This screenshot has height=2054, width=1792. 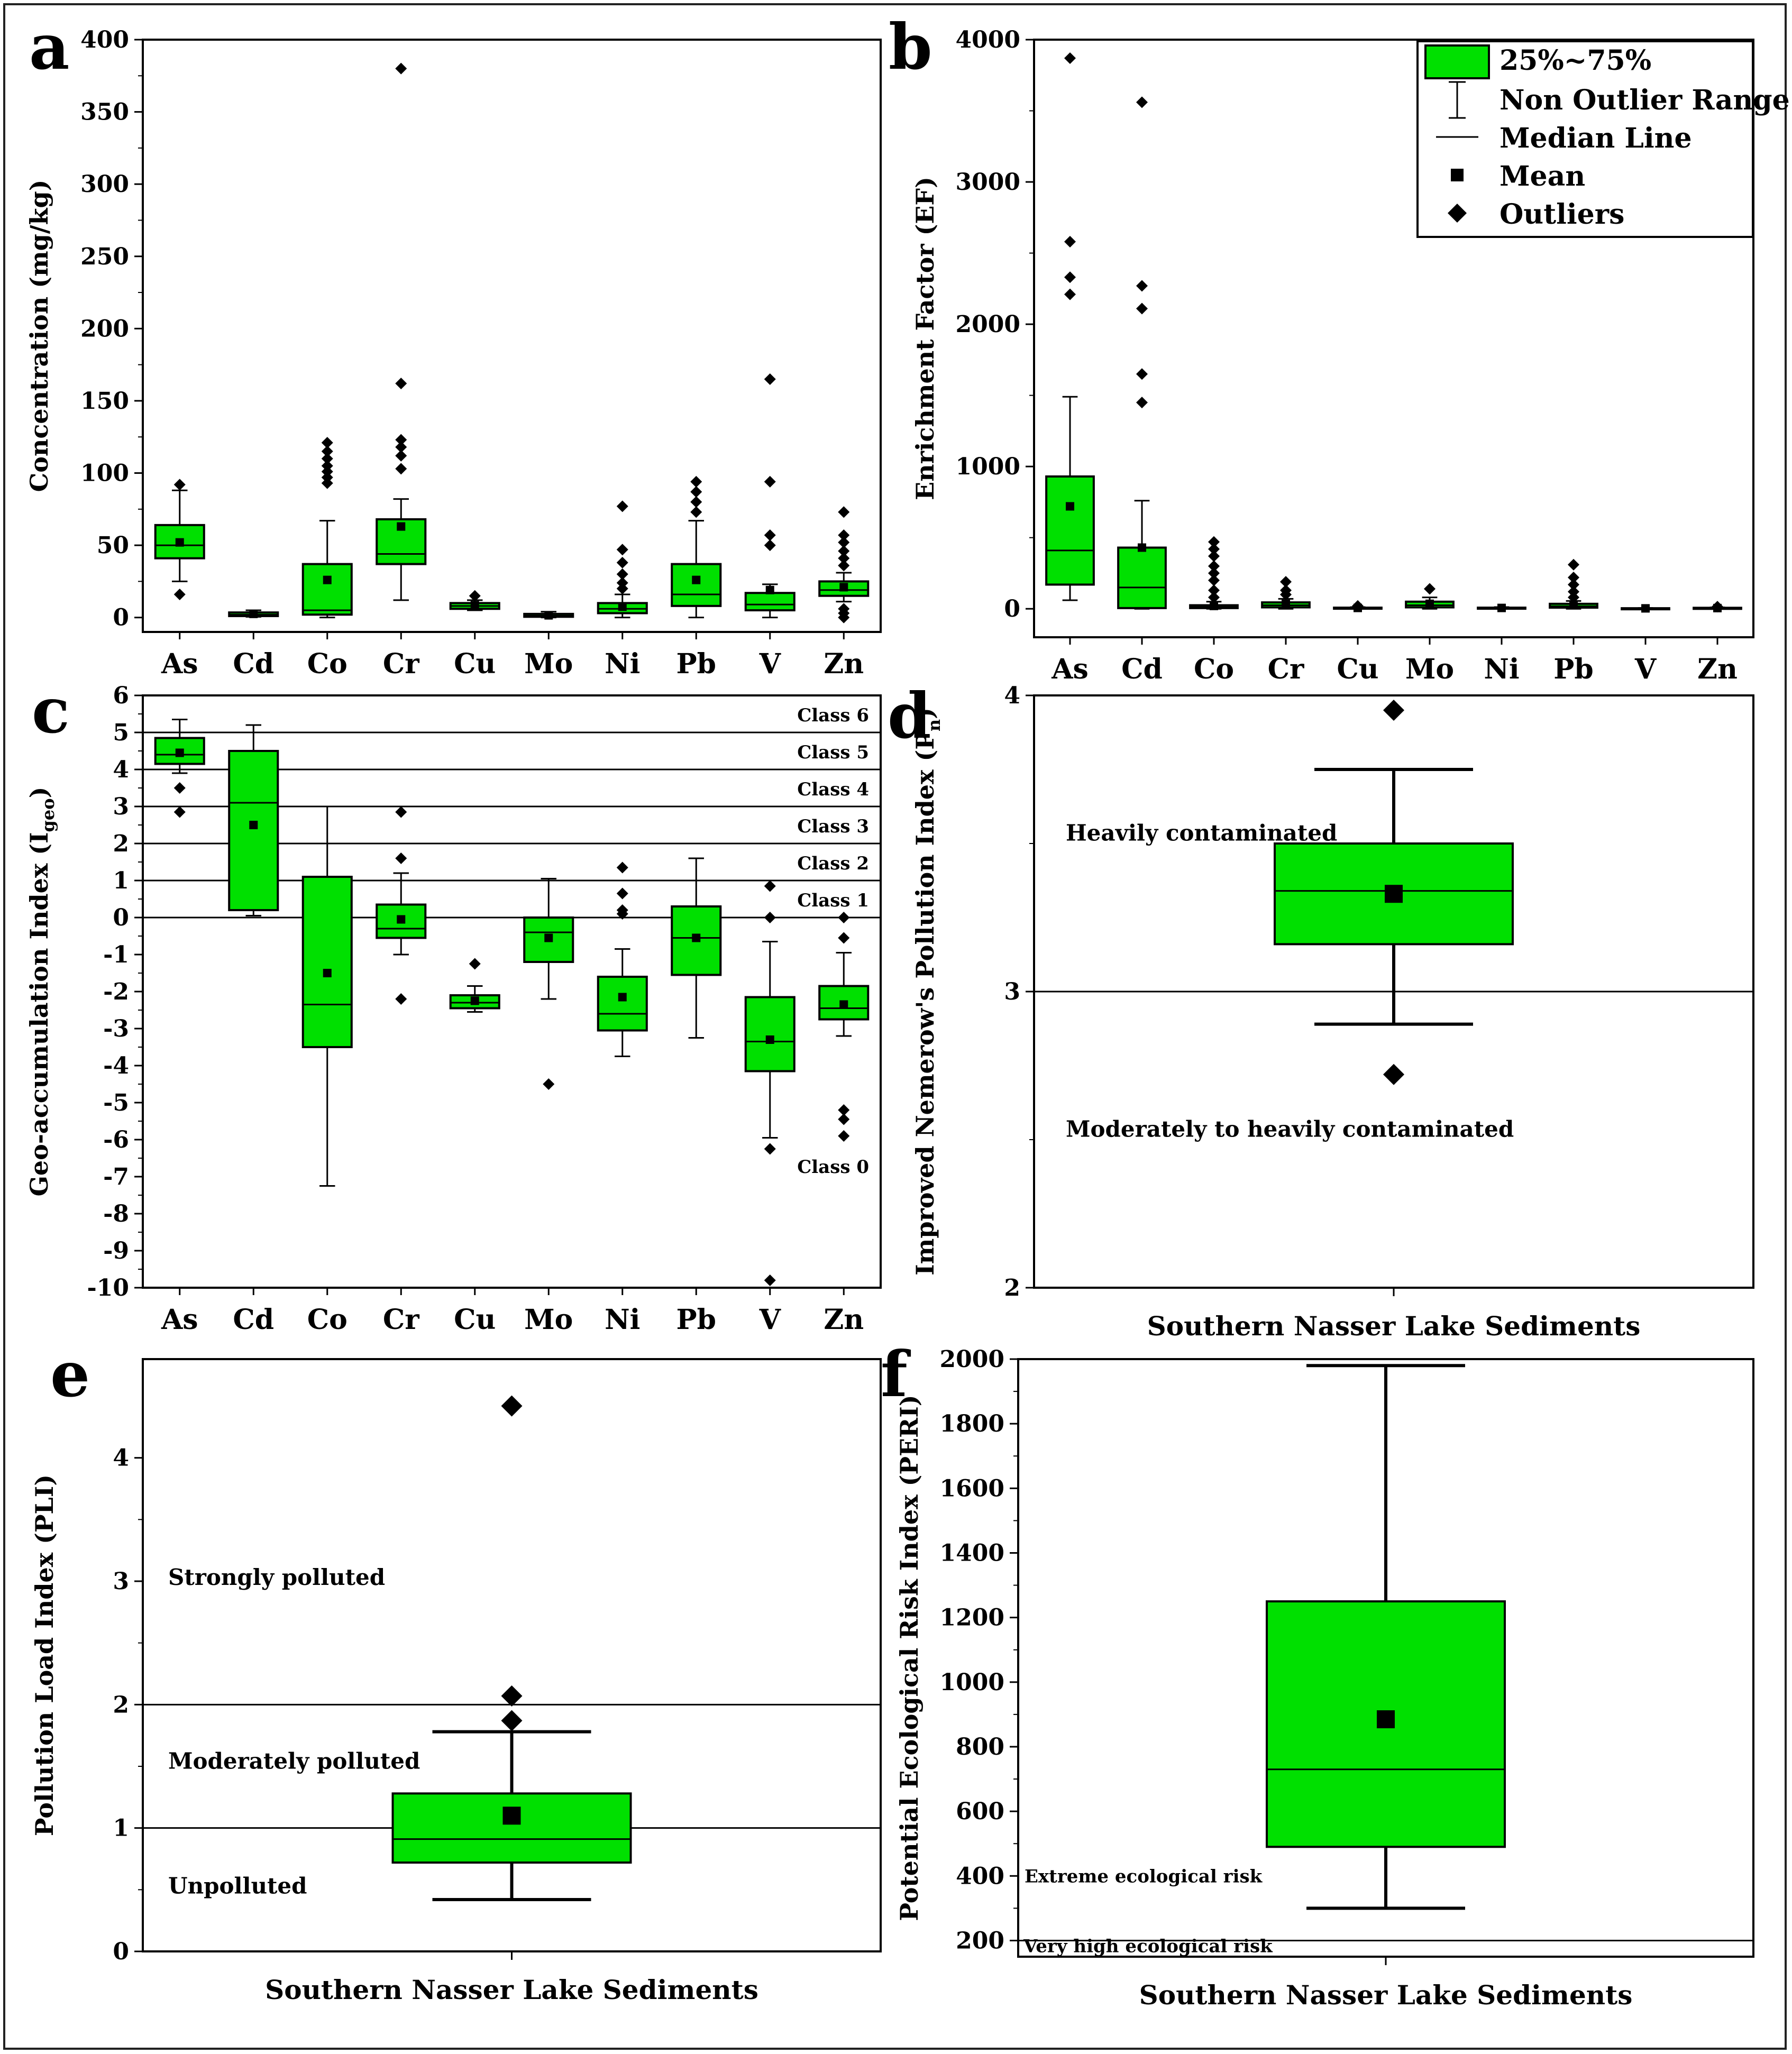 What do you see at coordinates (104, 474) in the screenshot?
I see `y-tick-label: 100` at bounding box center [104, 474].